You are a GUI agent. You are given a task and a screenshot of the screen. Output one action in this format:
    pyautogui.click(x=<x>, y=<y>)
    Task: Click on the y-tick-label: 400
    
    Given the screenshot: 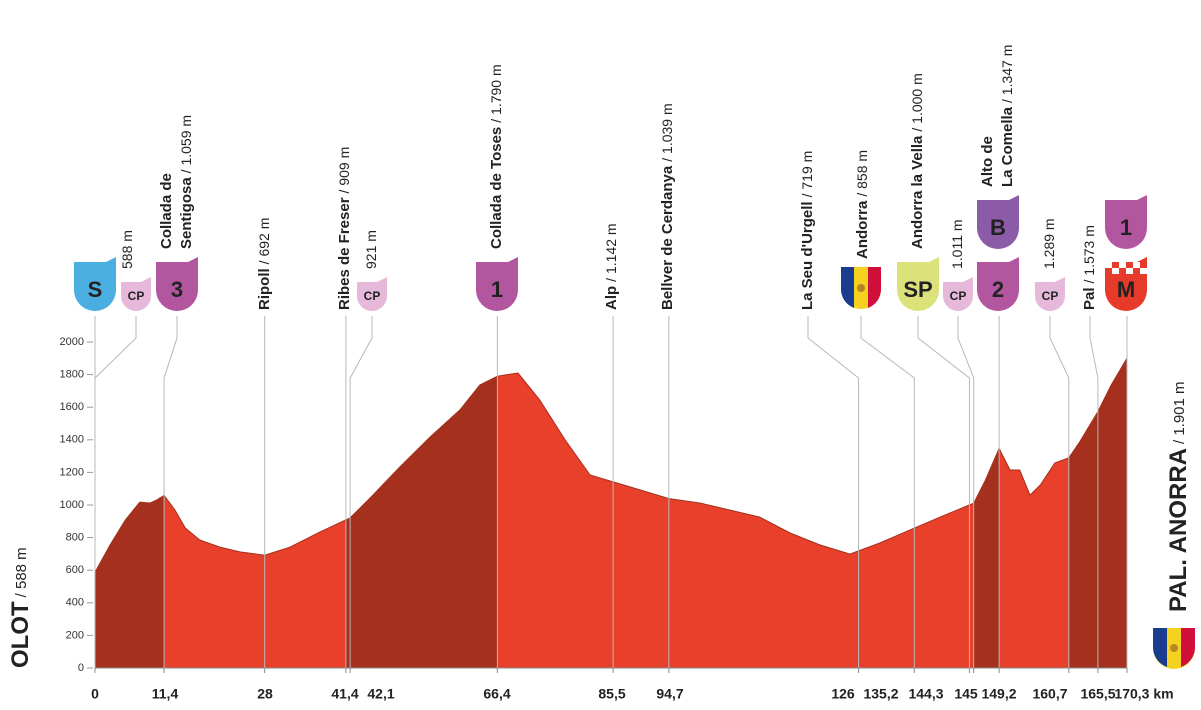 What is the action you would take?
    pyautogui.click(x=75, y=603)
    